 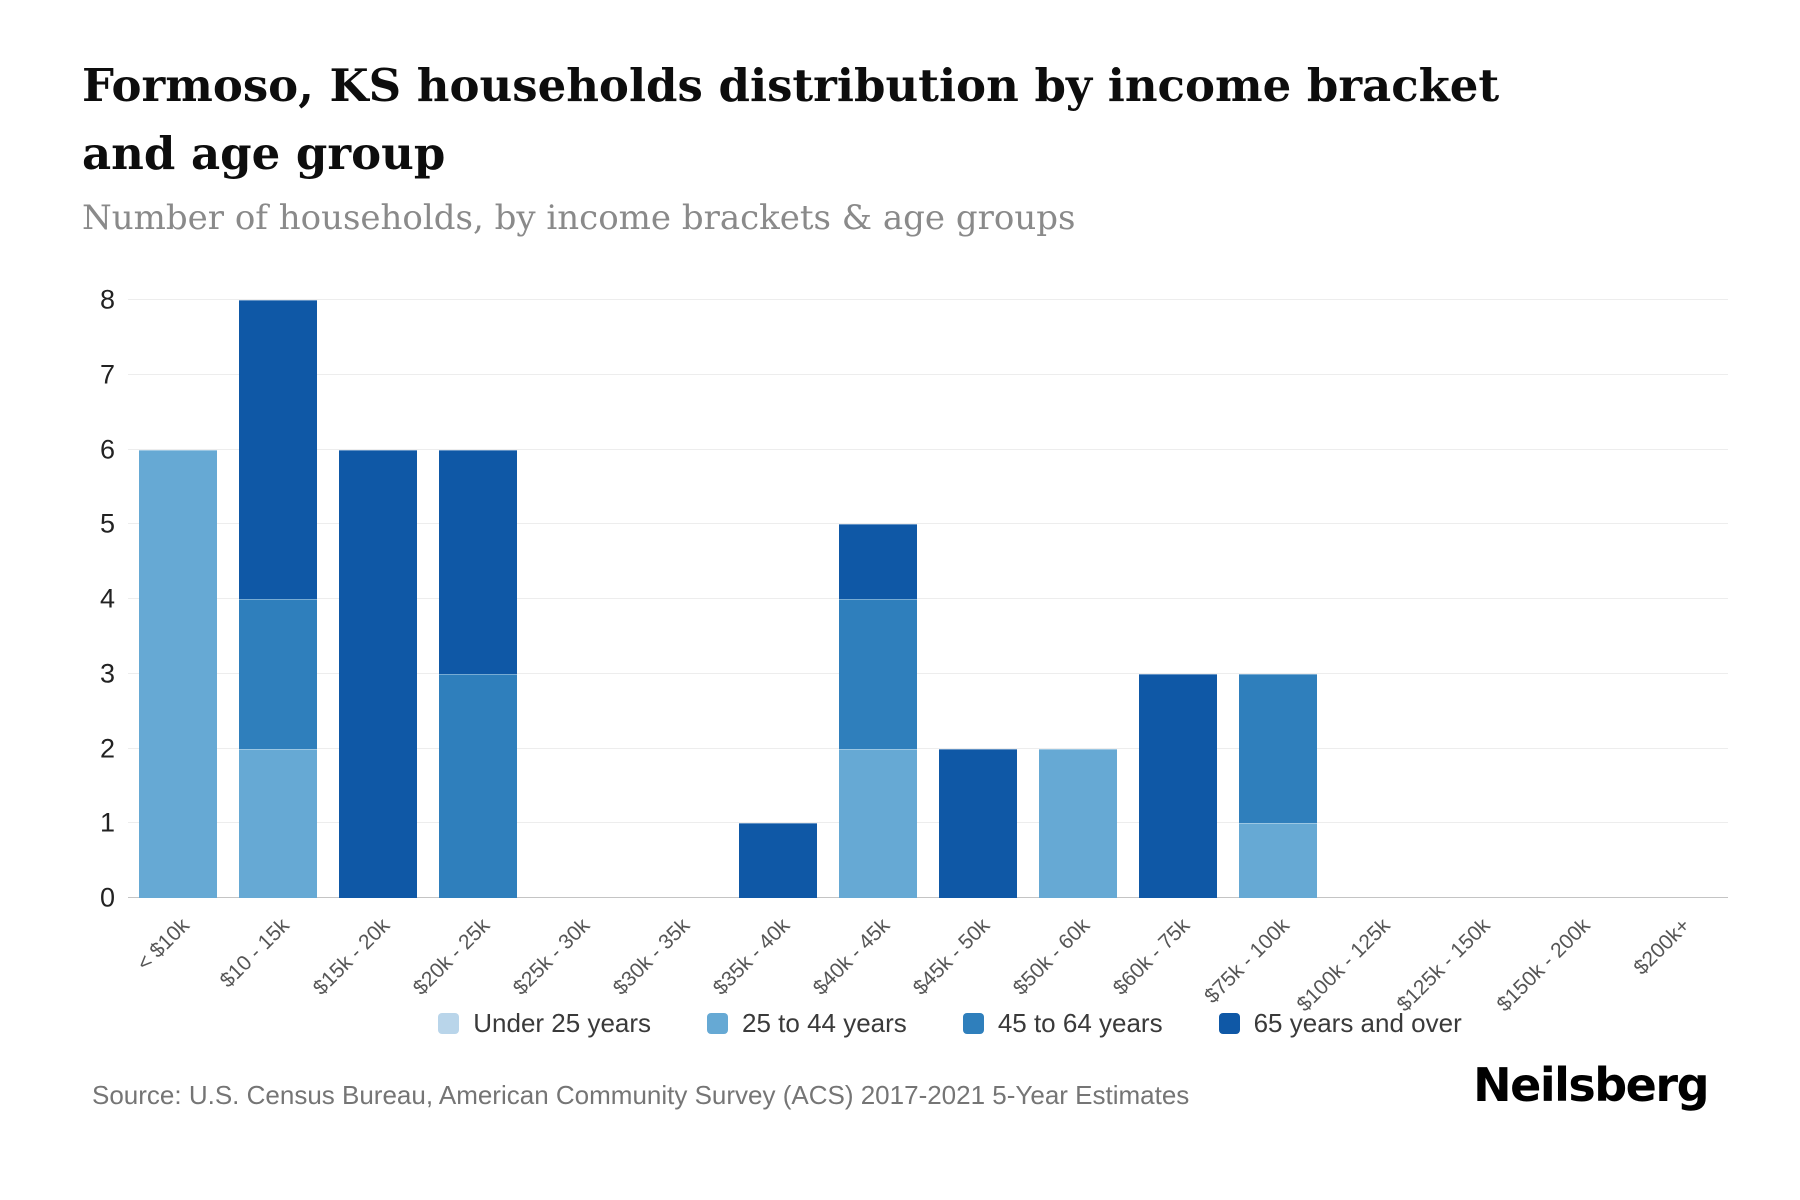 I want to click on neilsberg-logo: Neilsberg, so click(x=1591, y=1085).